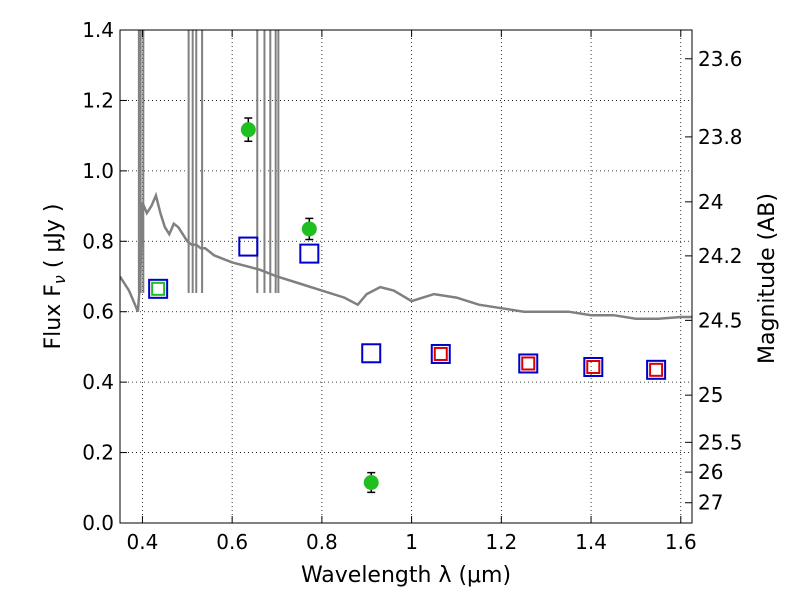 Image resolution: width=800 pixels, height=600 pixels. I want to click on y-tick-label: 0.0, so click(98, 523).